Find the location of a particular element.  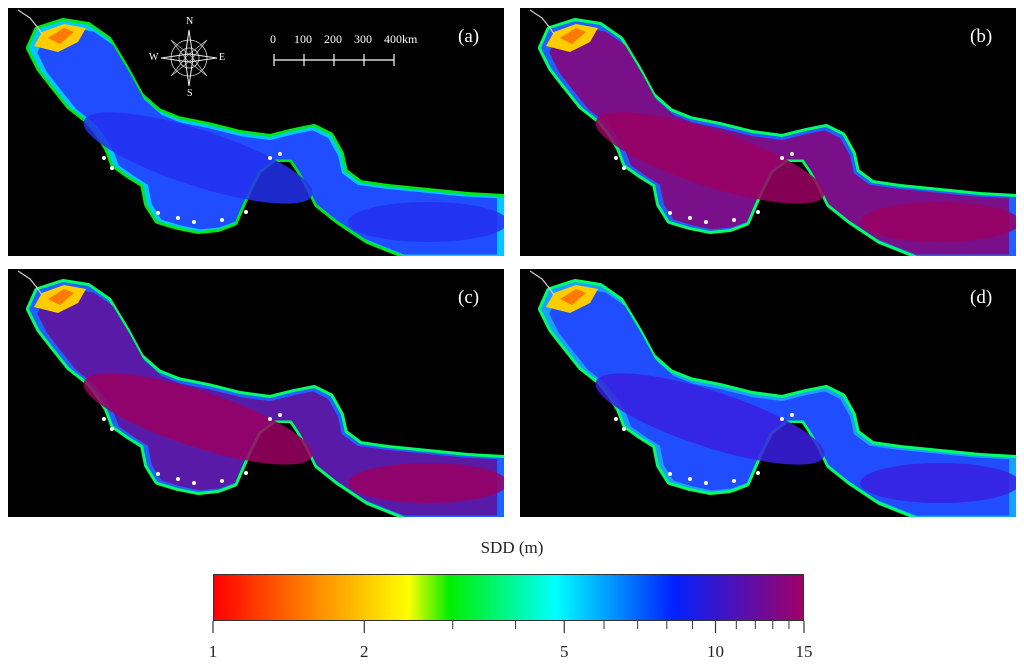

colorbar-tick-label: 10 is located at coordinates (715, 651).